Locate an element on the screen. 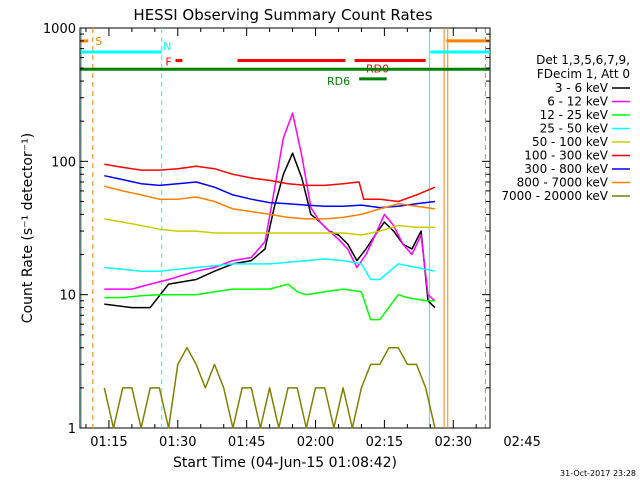 The height and width of the screenshot is (480, 640). legend-label-8: 7000 - 20000 keV is located at coordinates (554, 196).